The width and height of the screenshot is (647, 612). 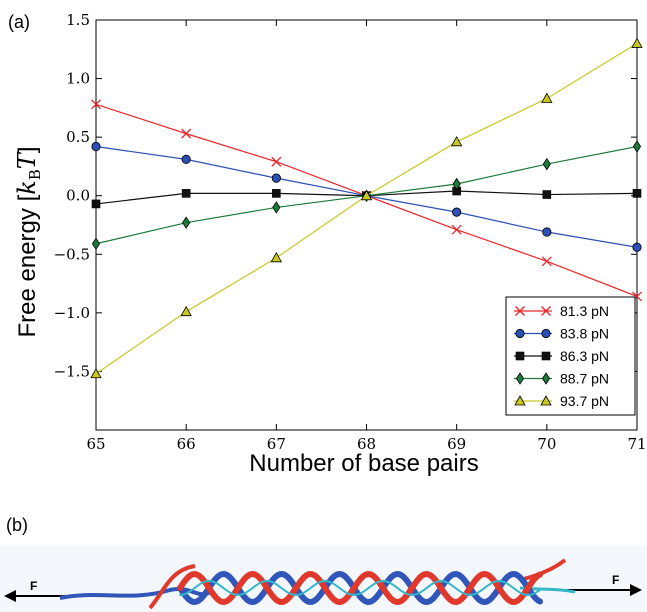 I want to click on legend: 81.3 pN 83.8 pN 86.3 pN 88.7 pN 93.7 pN, so click(x=570, y=356).